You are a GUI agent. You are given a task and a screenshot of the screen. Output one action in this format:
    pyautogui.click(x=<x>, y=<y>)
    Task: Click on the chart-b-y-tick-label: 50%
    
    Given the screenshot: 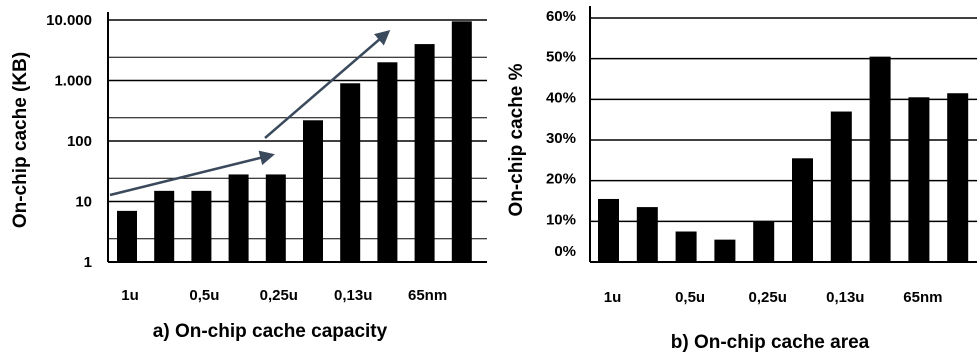 What is the action you would take?
    pyautogui.click(x=561, y=57)
    